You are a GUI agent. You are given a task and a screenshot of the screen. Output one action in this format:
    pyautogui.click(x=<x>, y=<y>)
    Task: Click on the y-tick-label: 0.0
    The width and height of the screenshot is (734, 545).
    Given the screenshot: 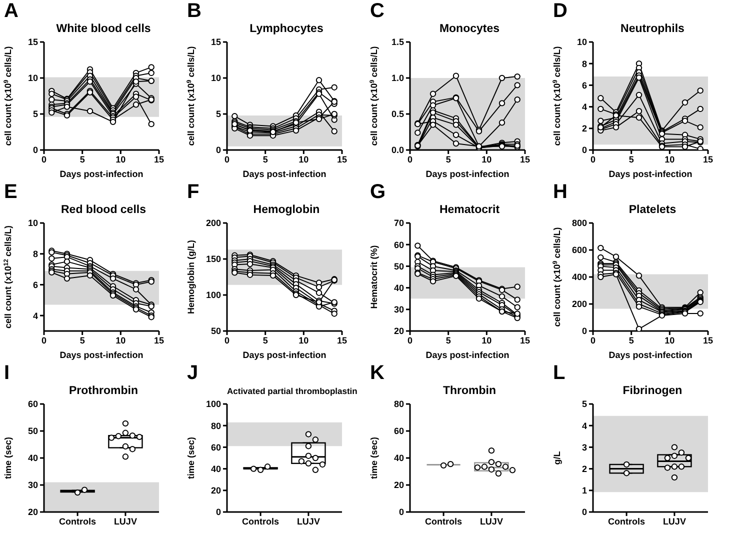 What is the action you would take?
    pyautogui.click(x=397, y=150)
    